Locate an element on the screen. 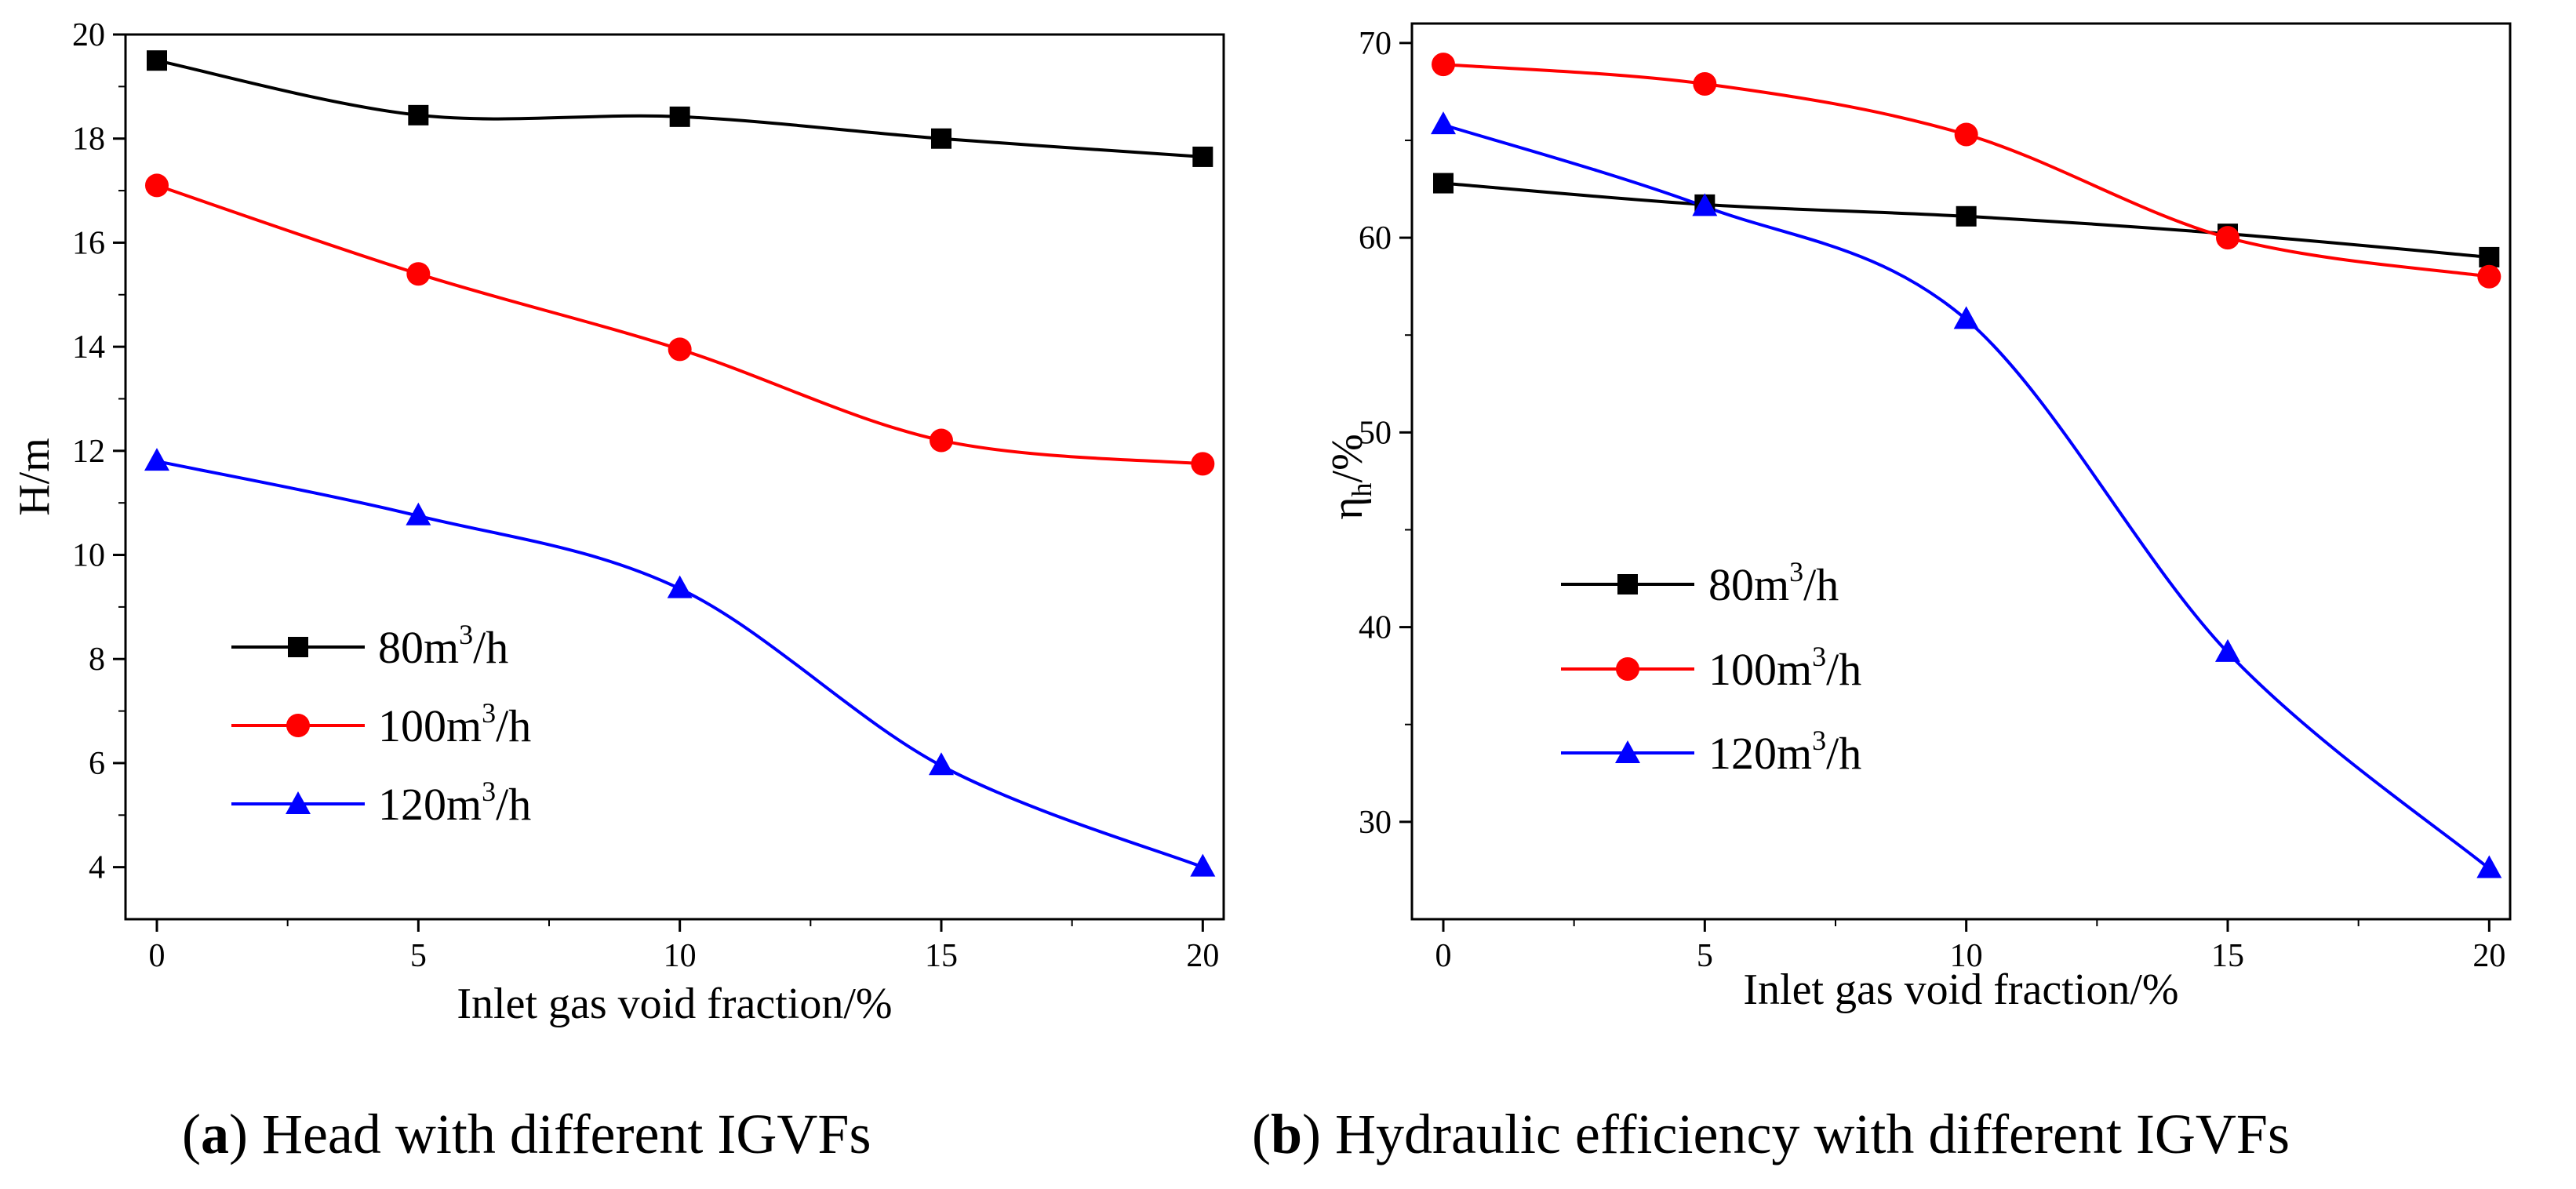  y-tick-label: 70 is located at coordinates (1375, 44).